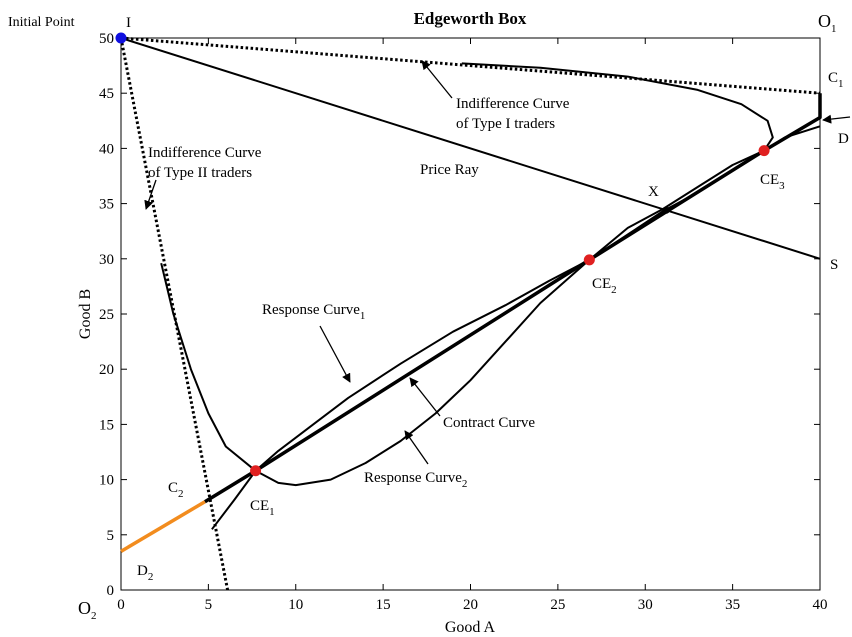 Image resolution: width=852 pixels, height=637 pixels. Describe the element at coordinates (209, 605) in the screenshot. I see `x-tick-label: 5` at that location.